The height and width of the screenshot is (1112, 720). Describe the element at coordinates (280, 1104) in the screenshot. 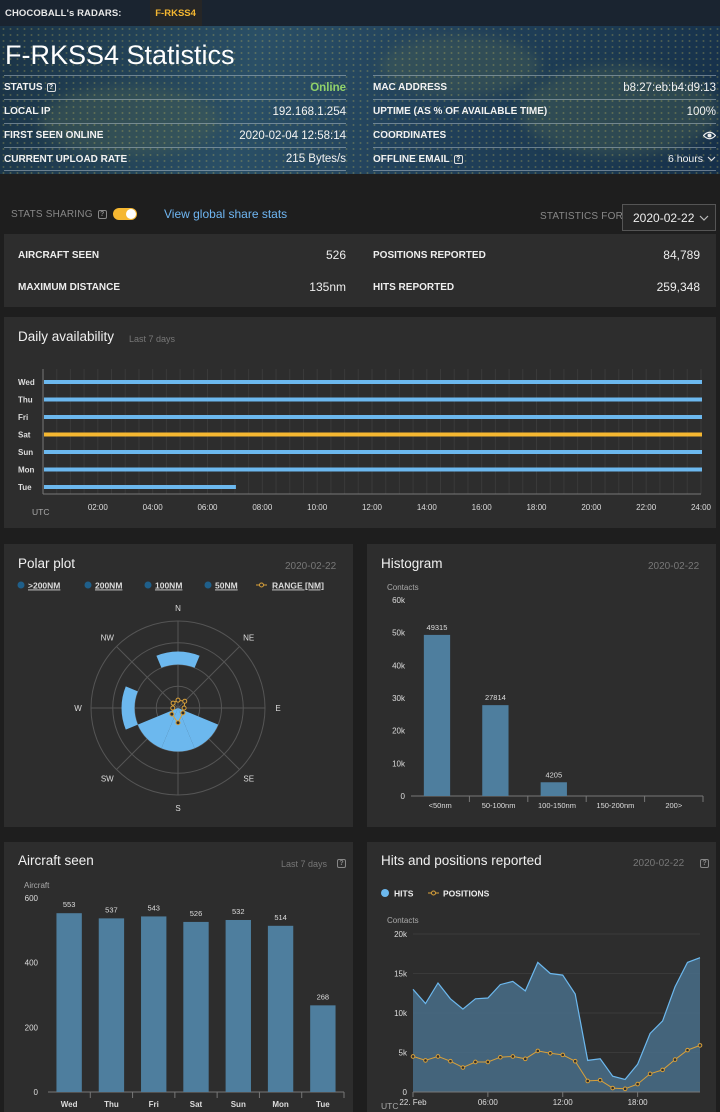

I see `x-tick-label: Mon` at that location.